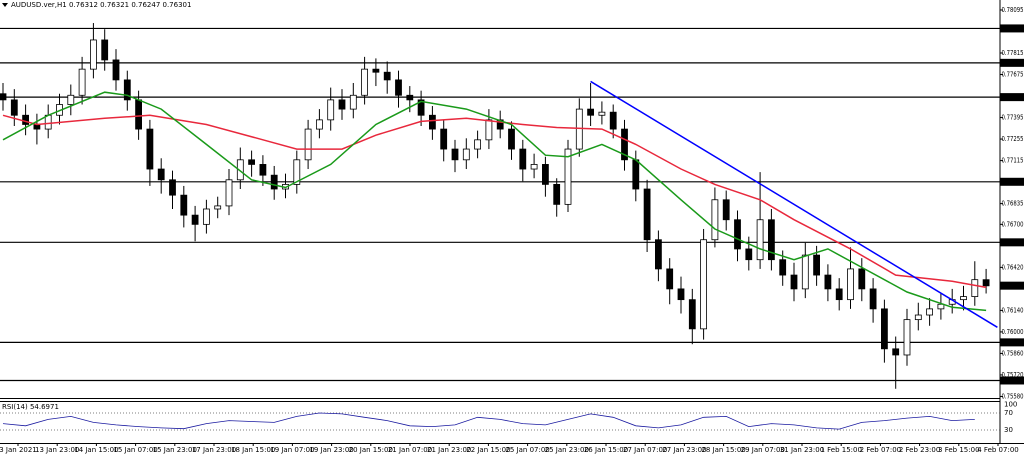  I want to click on x-tick-label: 19 Jan 07:00, so click(292, 450).